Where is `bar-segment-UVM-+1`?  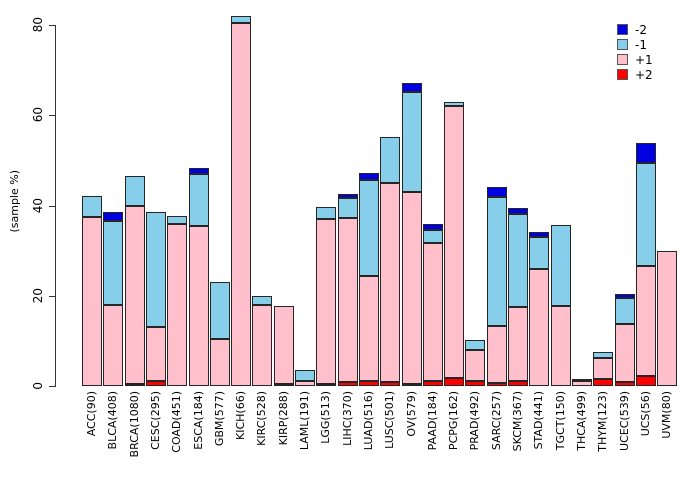 bar-segment-UVM-+1 is located at coordinates (667, 318).